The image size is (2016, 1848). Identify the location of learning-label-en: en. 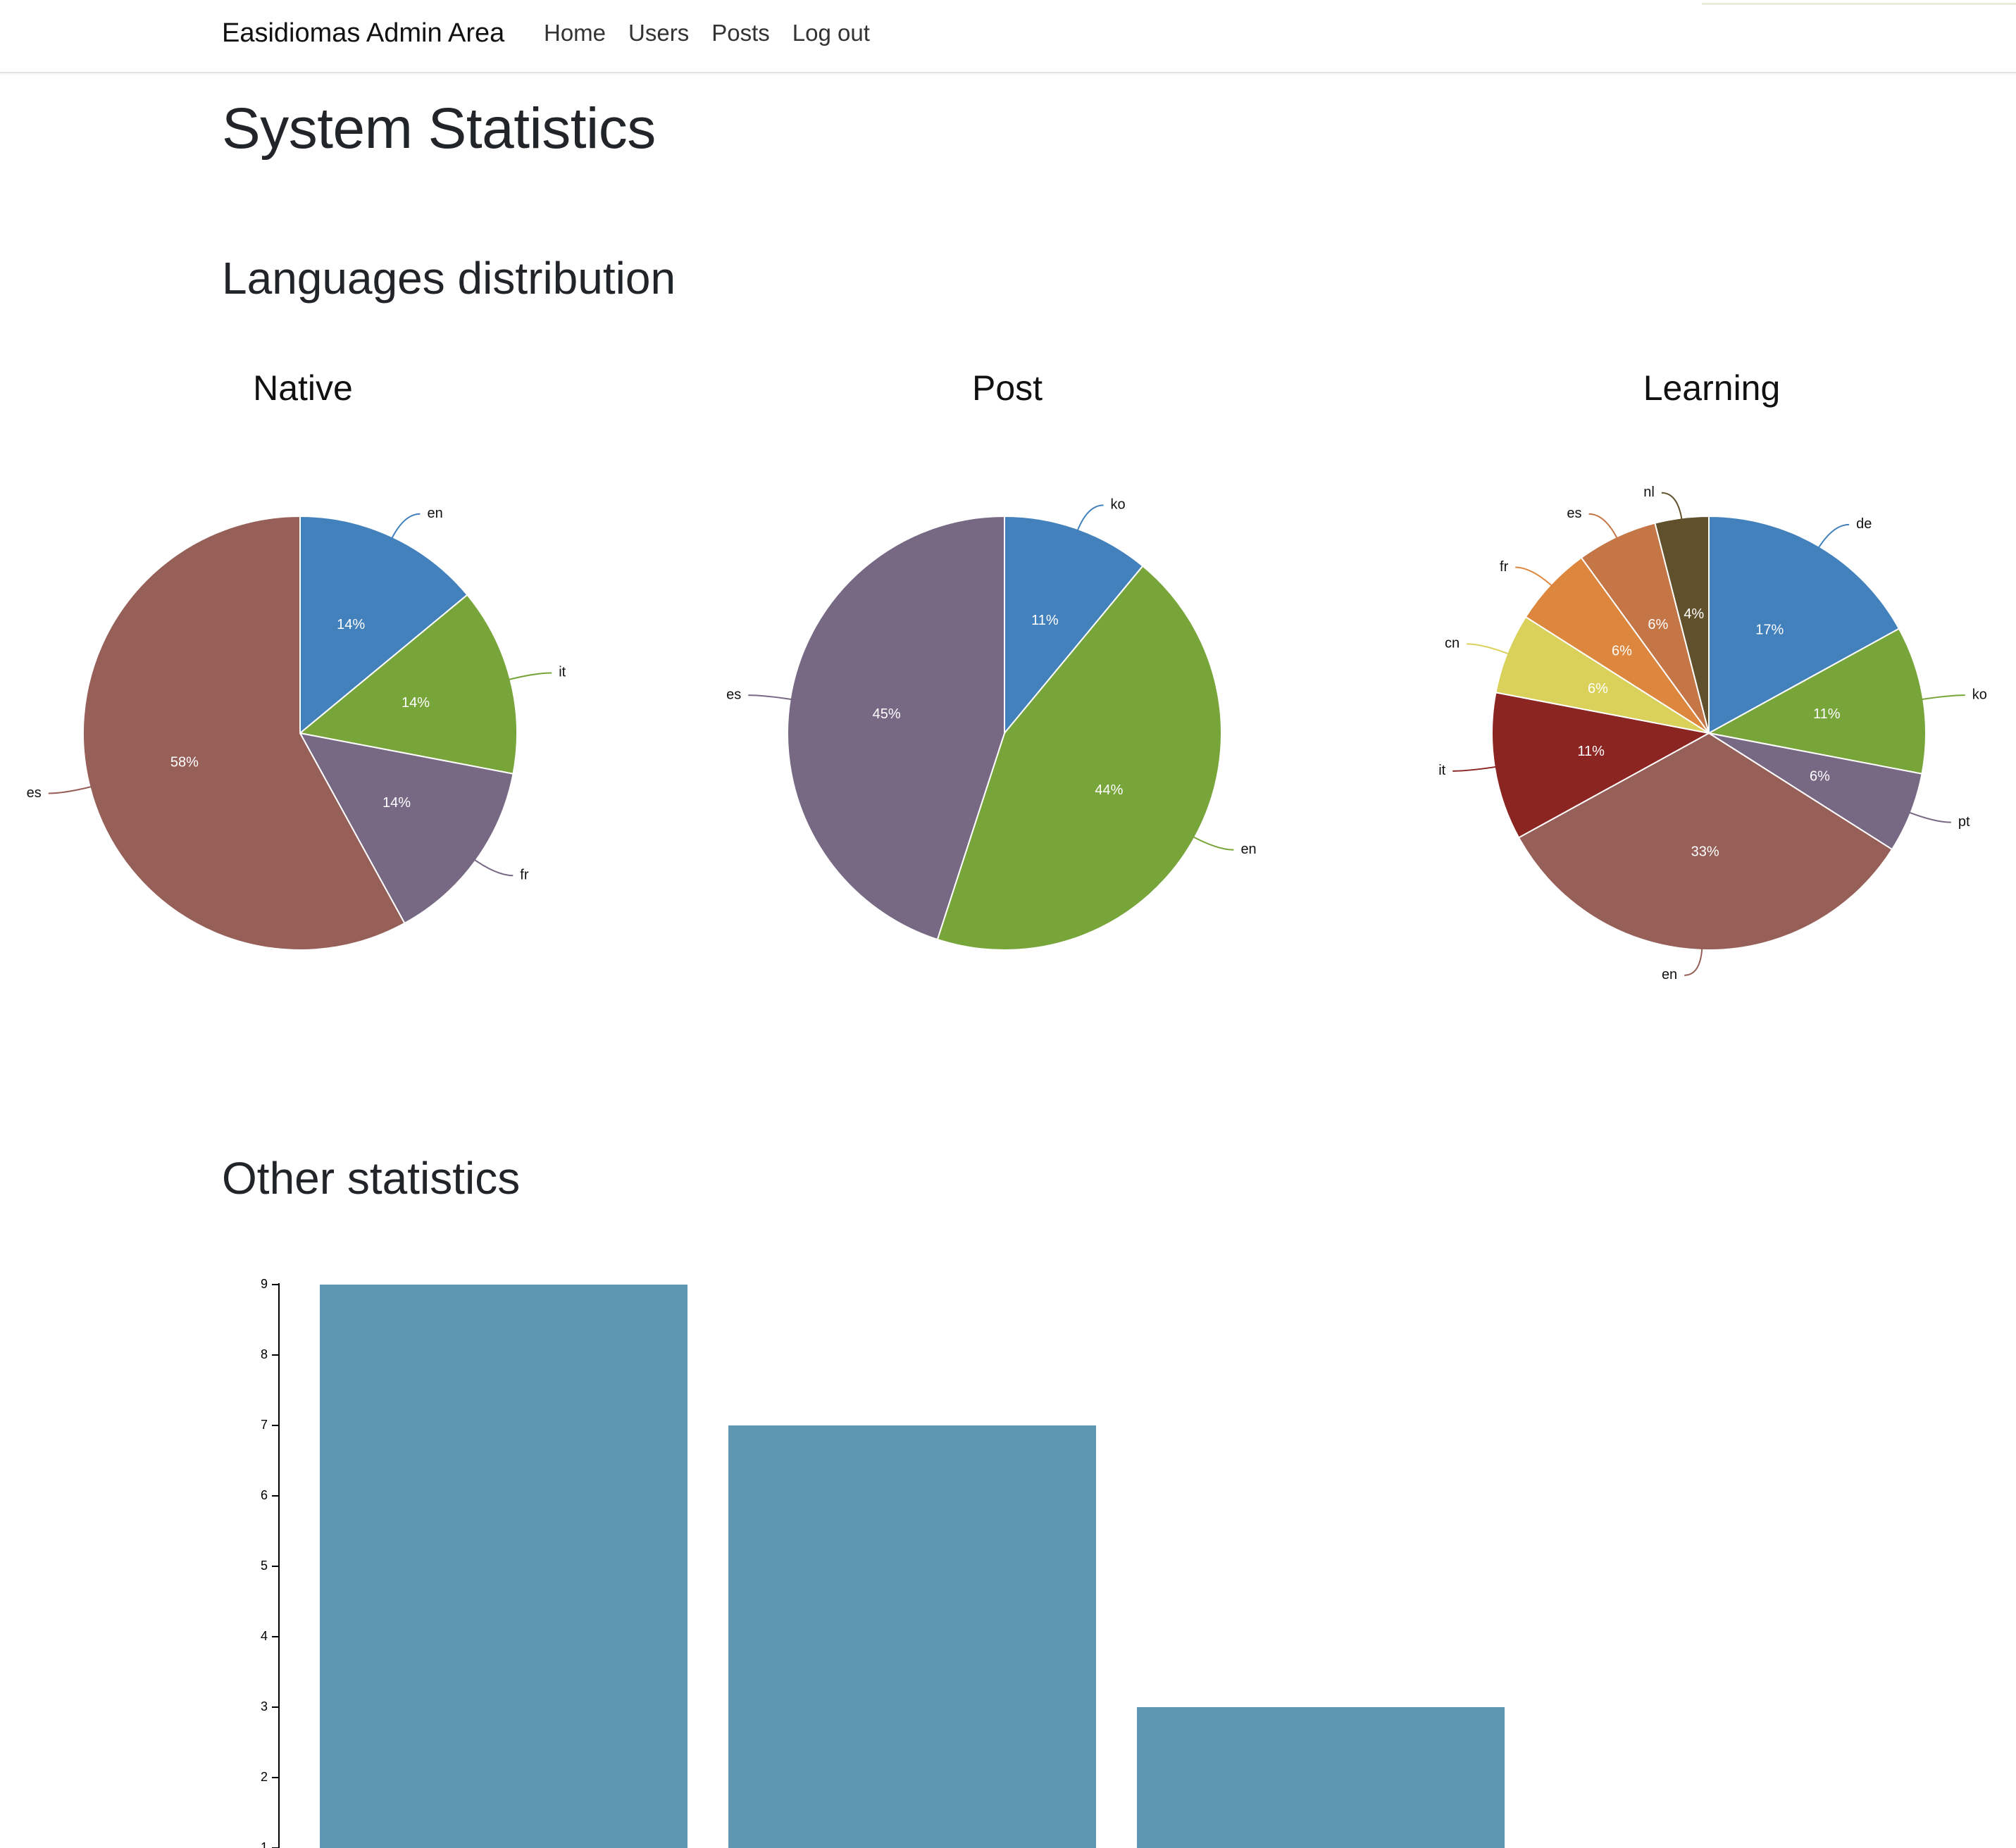
(1669, 975).